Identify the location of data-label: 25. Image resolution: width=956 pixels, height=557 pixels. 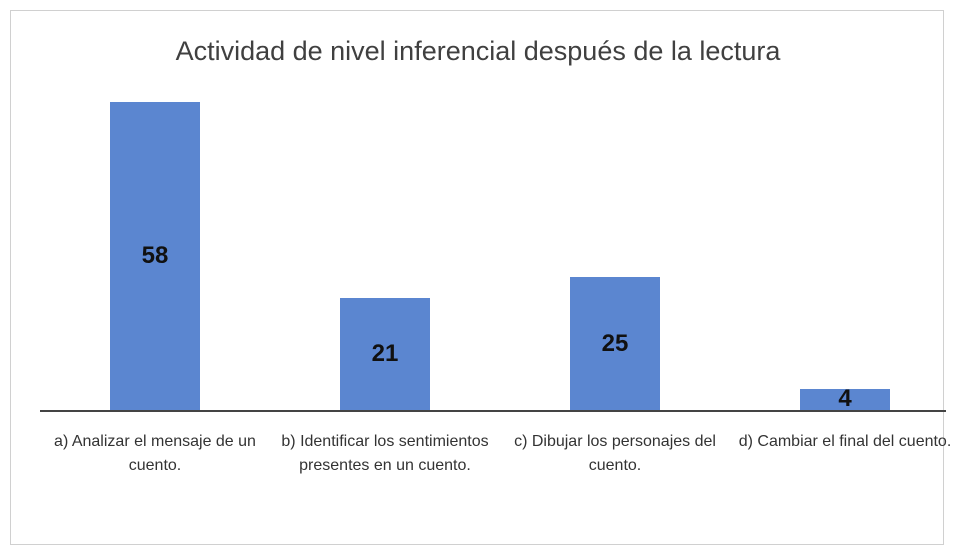
(615, 343).